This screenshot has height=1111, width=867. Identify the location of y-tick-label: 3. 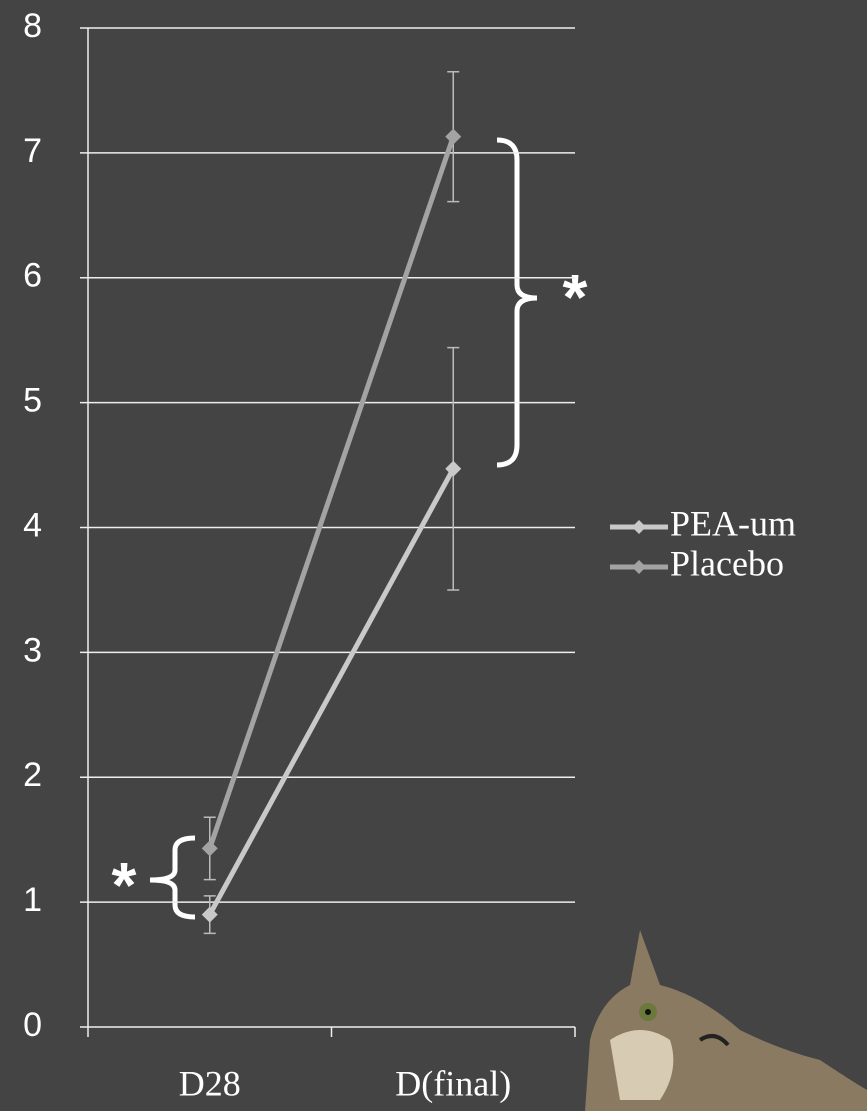
(32, 650).